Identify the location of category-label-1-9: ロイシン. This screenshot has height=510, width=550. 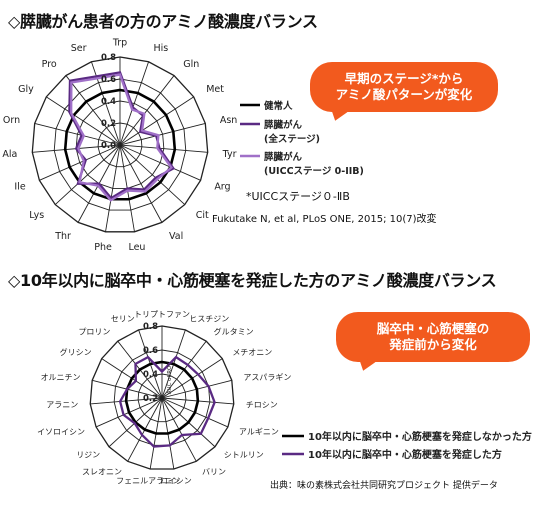
(176, 481).